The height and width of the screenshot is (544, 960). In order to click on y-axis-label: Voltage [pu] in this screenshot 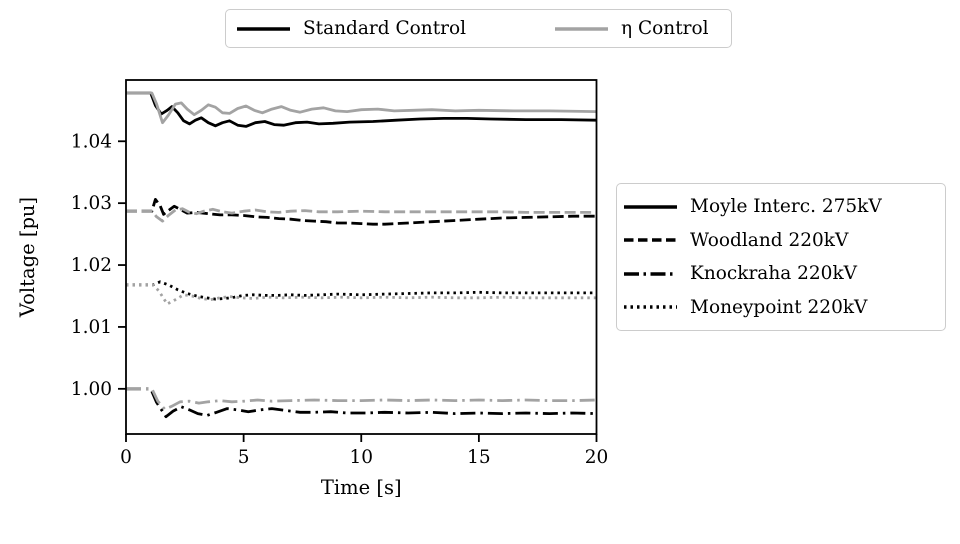, I will do `click(27, 257)`.